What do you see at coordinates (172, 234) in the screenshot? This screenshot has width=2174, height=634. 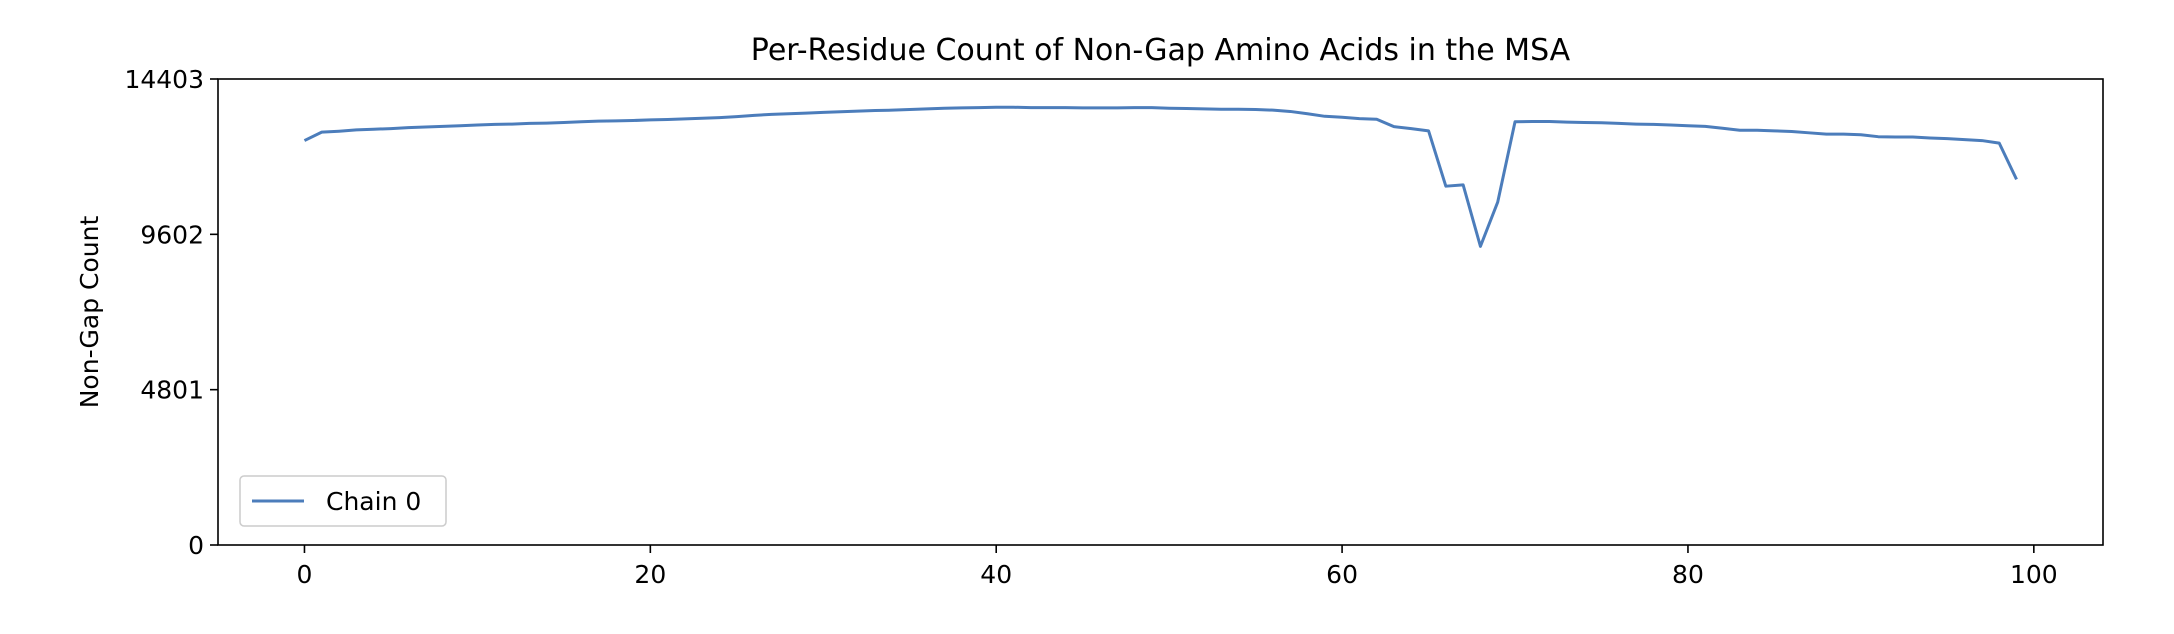 I see `y-tick-label: 9602` at bounding box center [172, 234].